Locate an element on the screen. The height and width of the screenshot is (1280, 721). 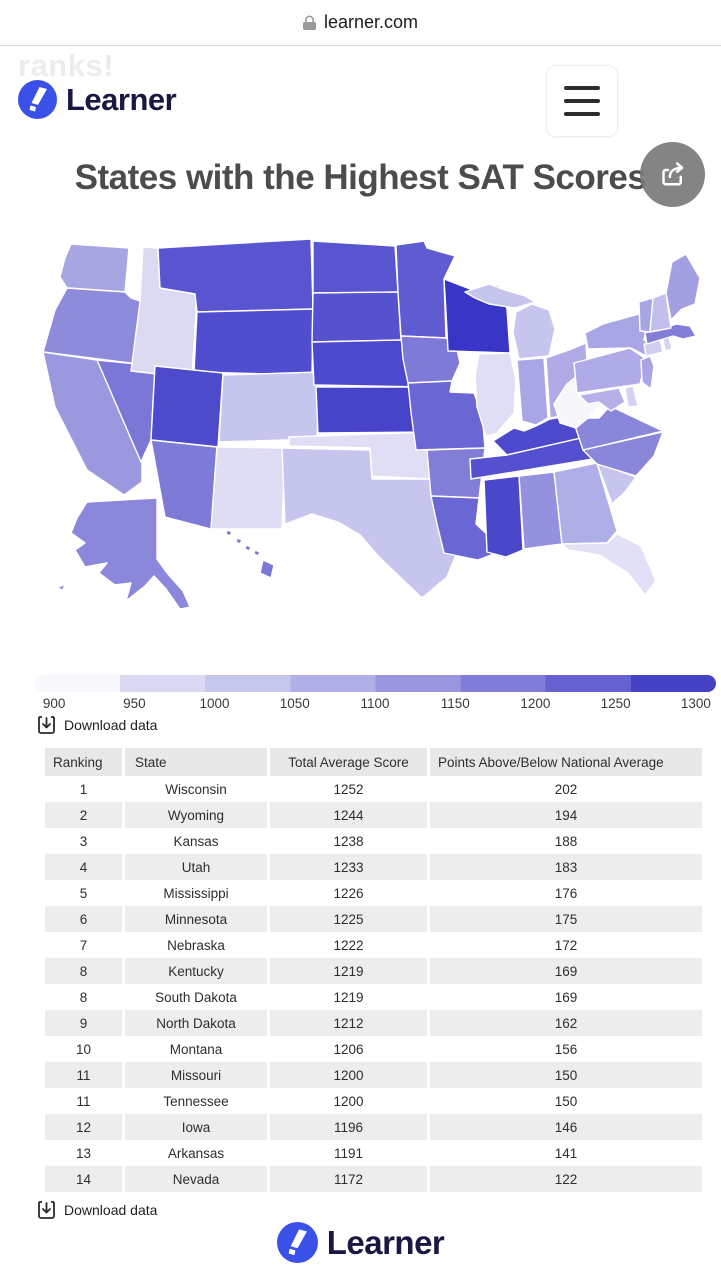
header-ranking: Ranking is located at coordinates (78, 762).